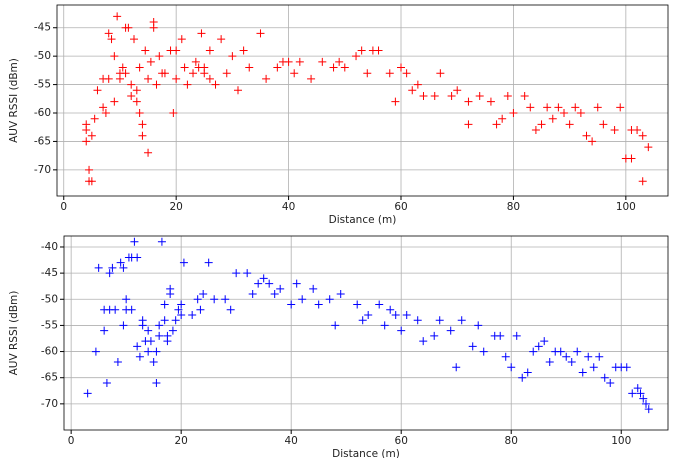  What do you see at coordinates (14, 100) in the screenshot?
I see `y-axis-label: AUV RSSI (dBm)` at bounding box center [14, 100].